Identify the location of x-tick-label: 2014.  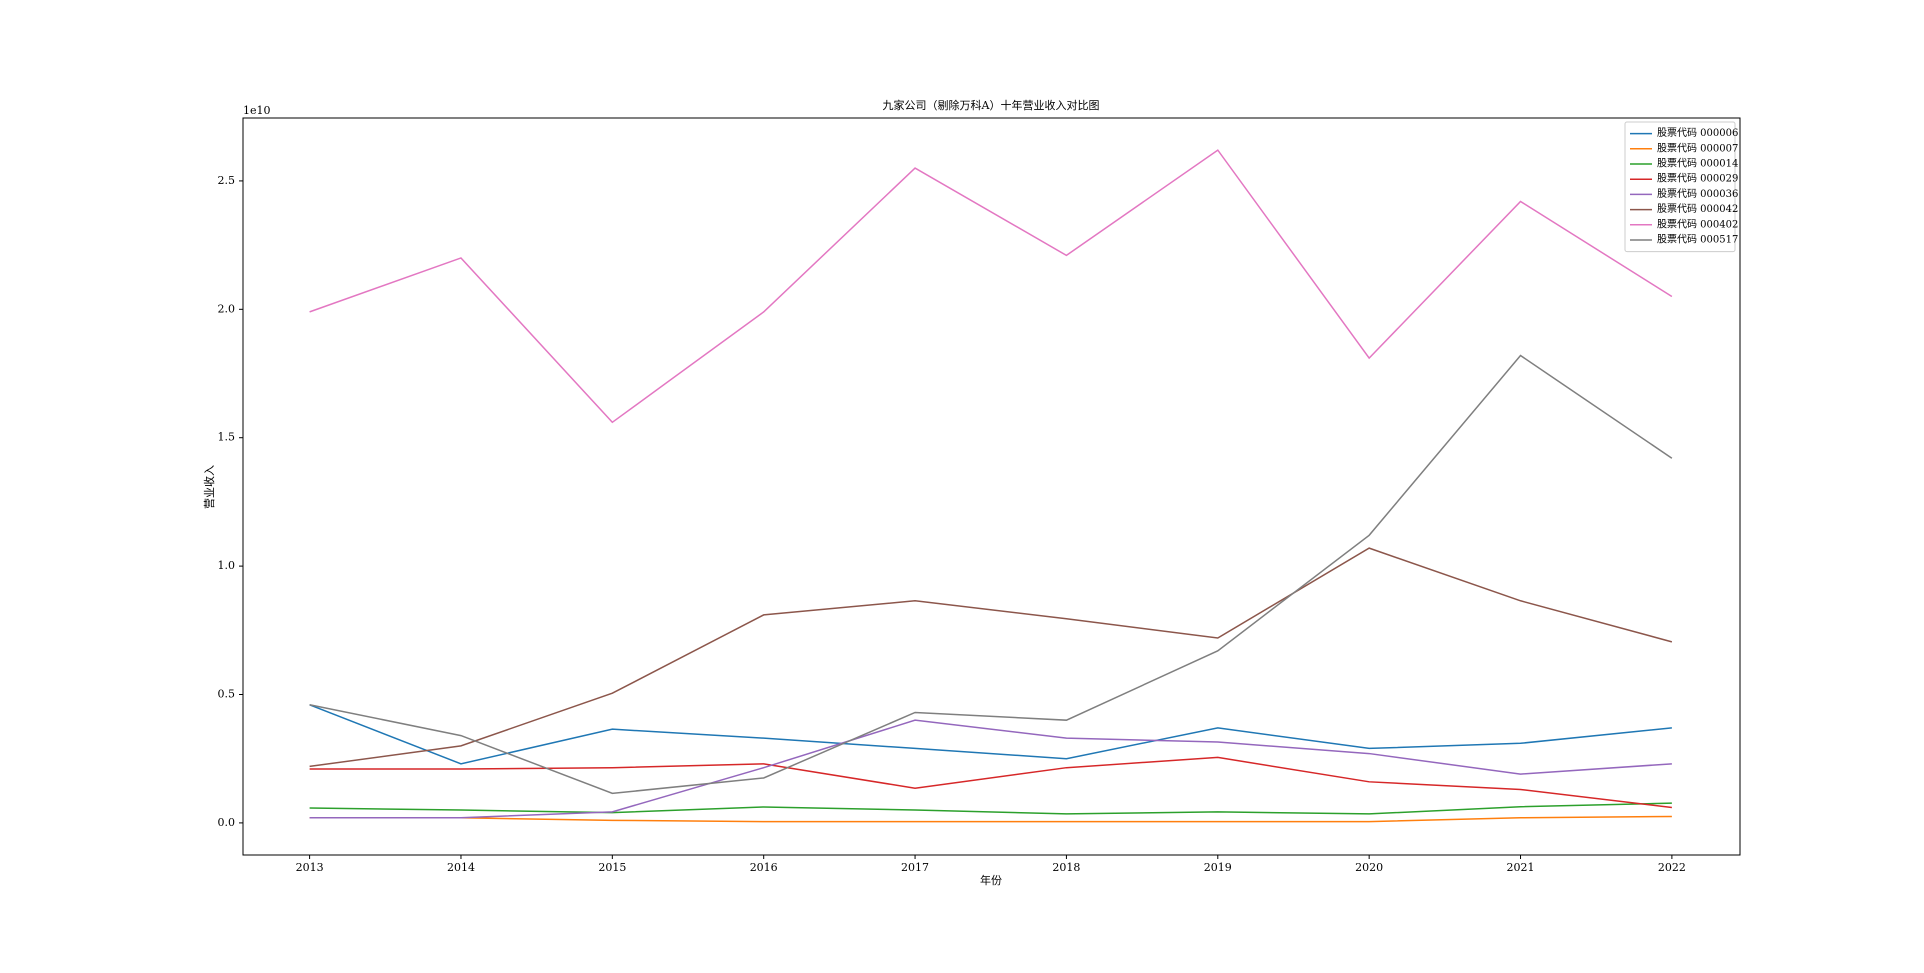
(461, 867).